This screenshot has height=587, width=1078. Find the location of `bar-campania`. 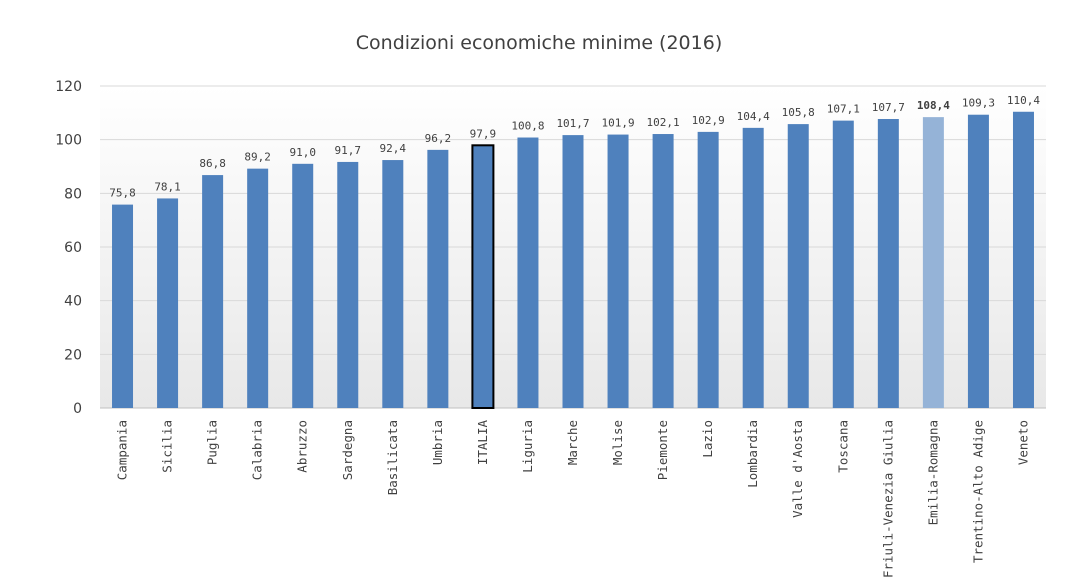

bar-campania is located at coordinates (123, 306).